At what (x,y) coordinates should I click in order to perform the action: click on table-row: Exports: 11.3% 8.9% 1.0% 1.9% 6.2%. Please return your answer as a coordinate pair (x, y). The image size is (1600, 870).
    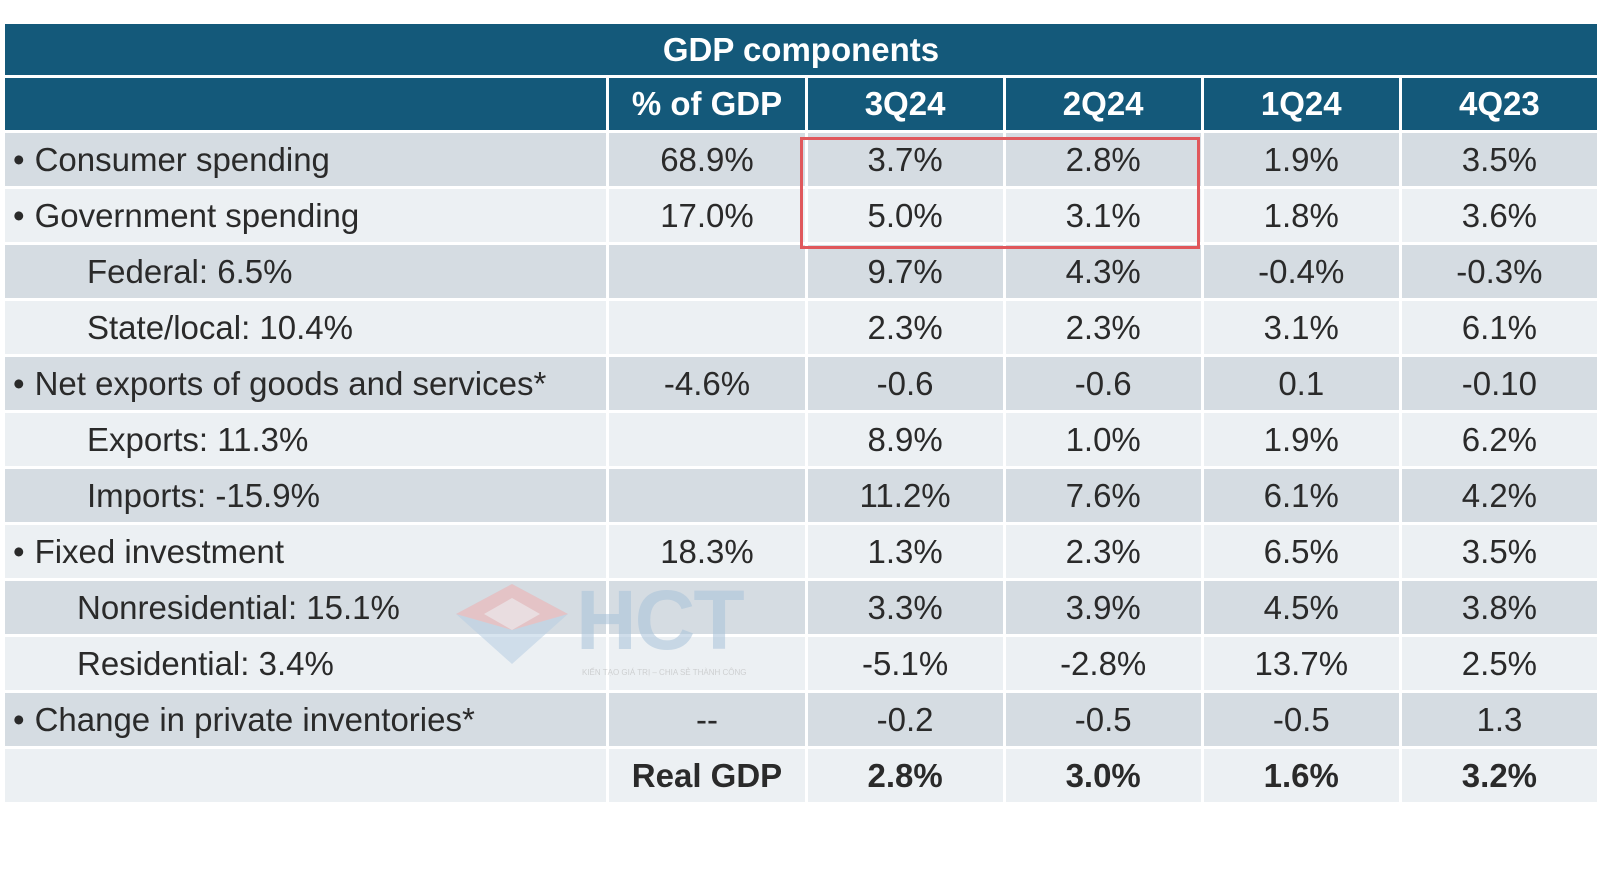
    Looking at the image, I should click on (800, 439).